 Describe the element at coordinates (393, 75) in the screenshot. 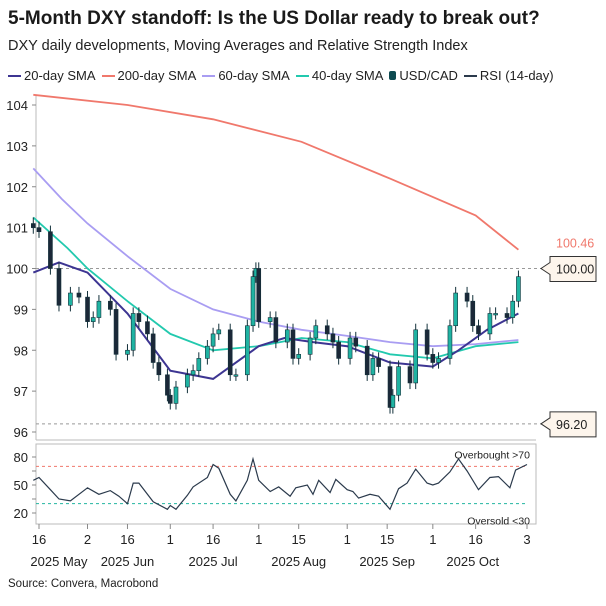

I see `candlestick-icon` at that location.